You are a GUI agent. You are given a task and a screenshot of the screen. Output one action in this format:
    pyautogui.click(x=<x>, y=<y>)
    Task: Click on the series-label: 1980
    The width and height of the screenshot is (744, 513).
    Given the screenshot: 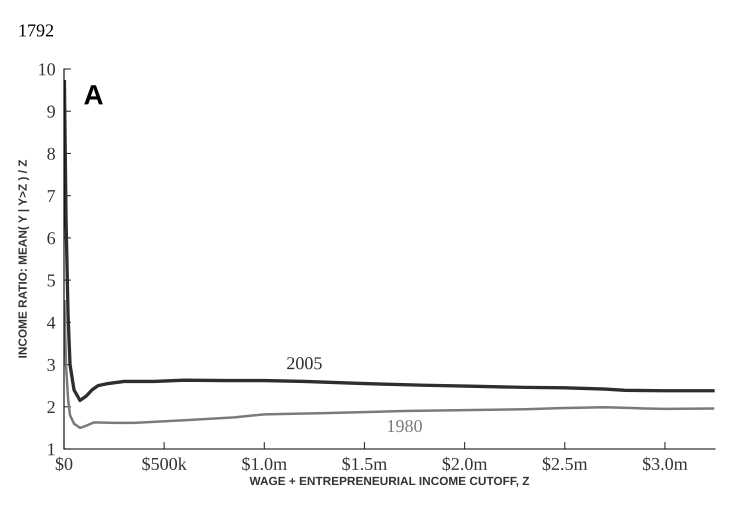 What is the action you would take?
    pyautogui.click(x=405, y=426)
    